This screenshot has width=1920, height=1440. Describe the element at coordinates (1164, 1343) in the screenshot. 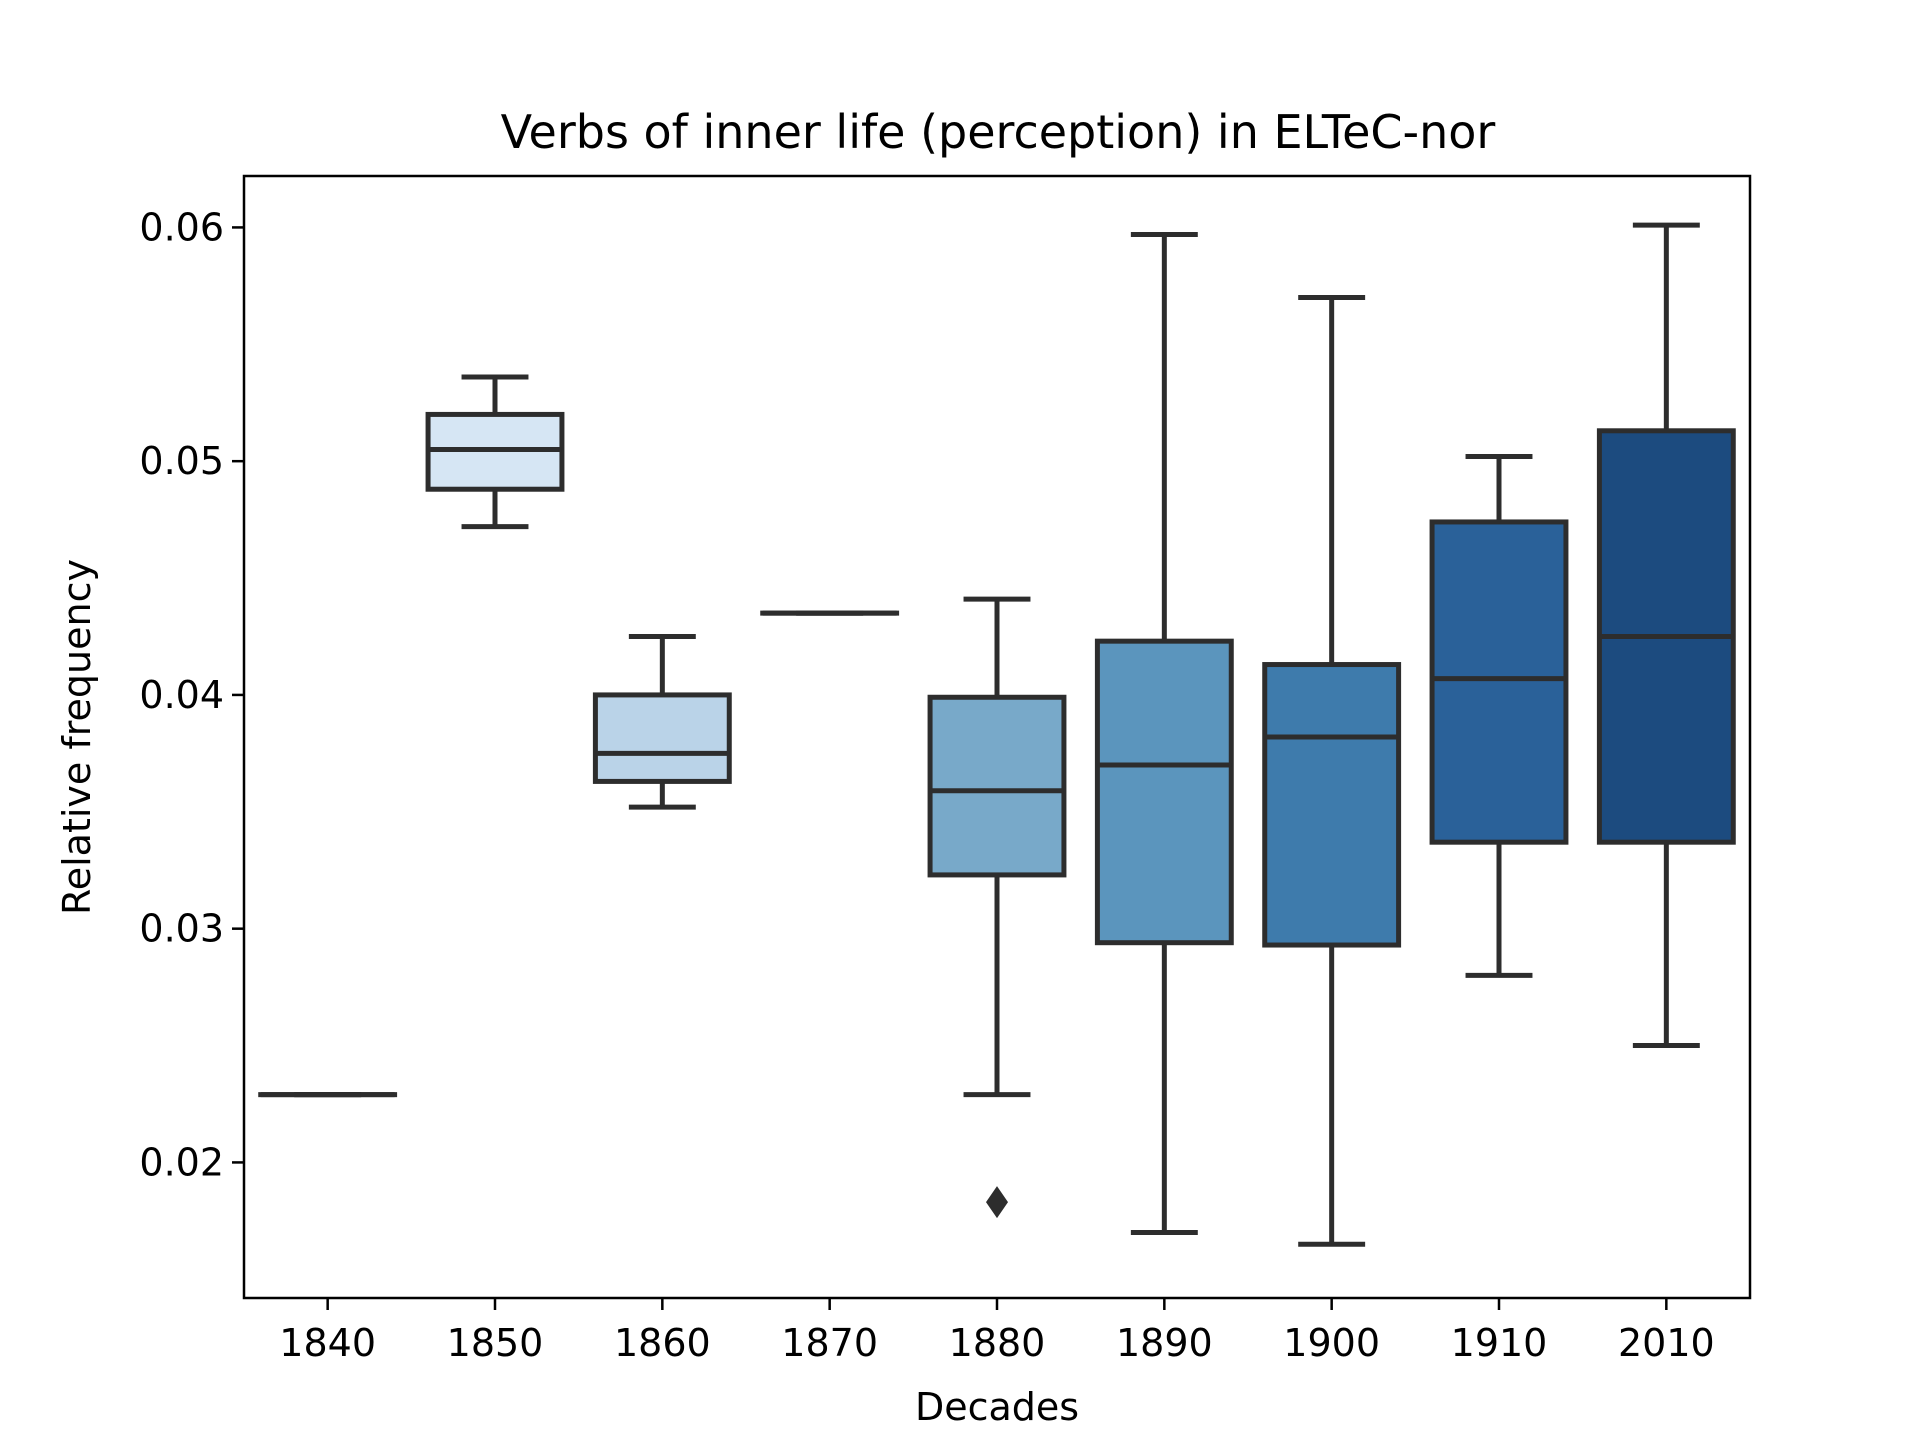

I see `x-tick-label: 1890` at that location.